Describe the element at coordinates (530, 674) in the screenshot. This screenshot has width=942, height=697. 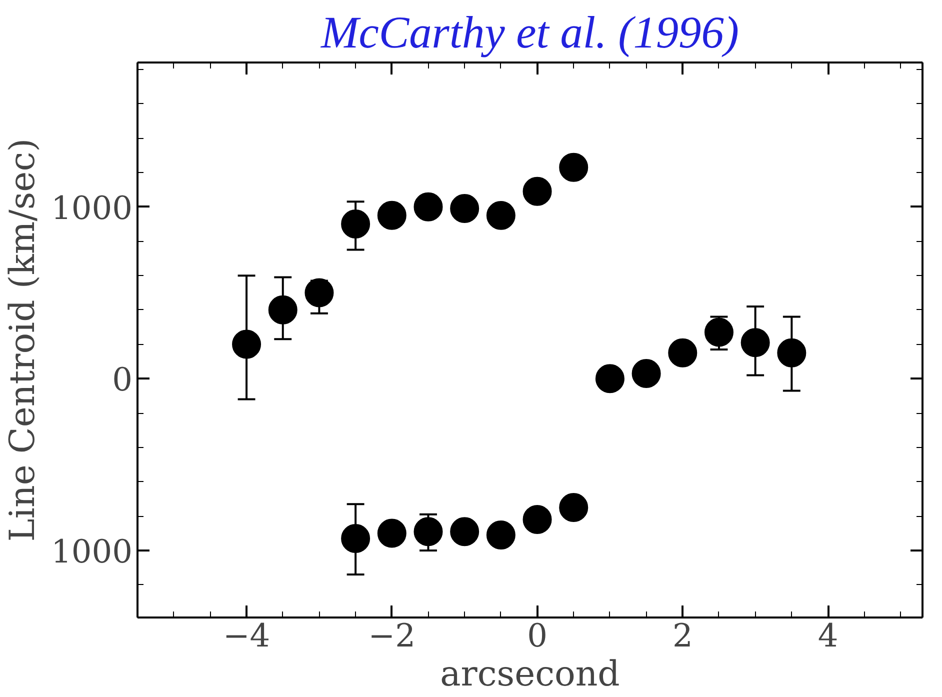
I see `x-axis-title: arcsecond` at that location.